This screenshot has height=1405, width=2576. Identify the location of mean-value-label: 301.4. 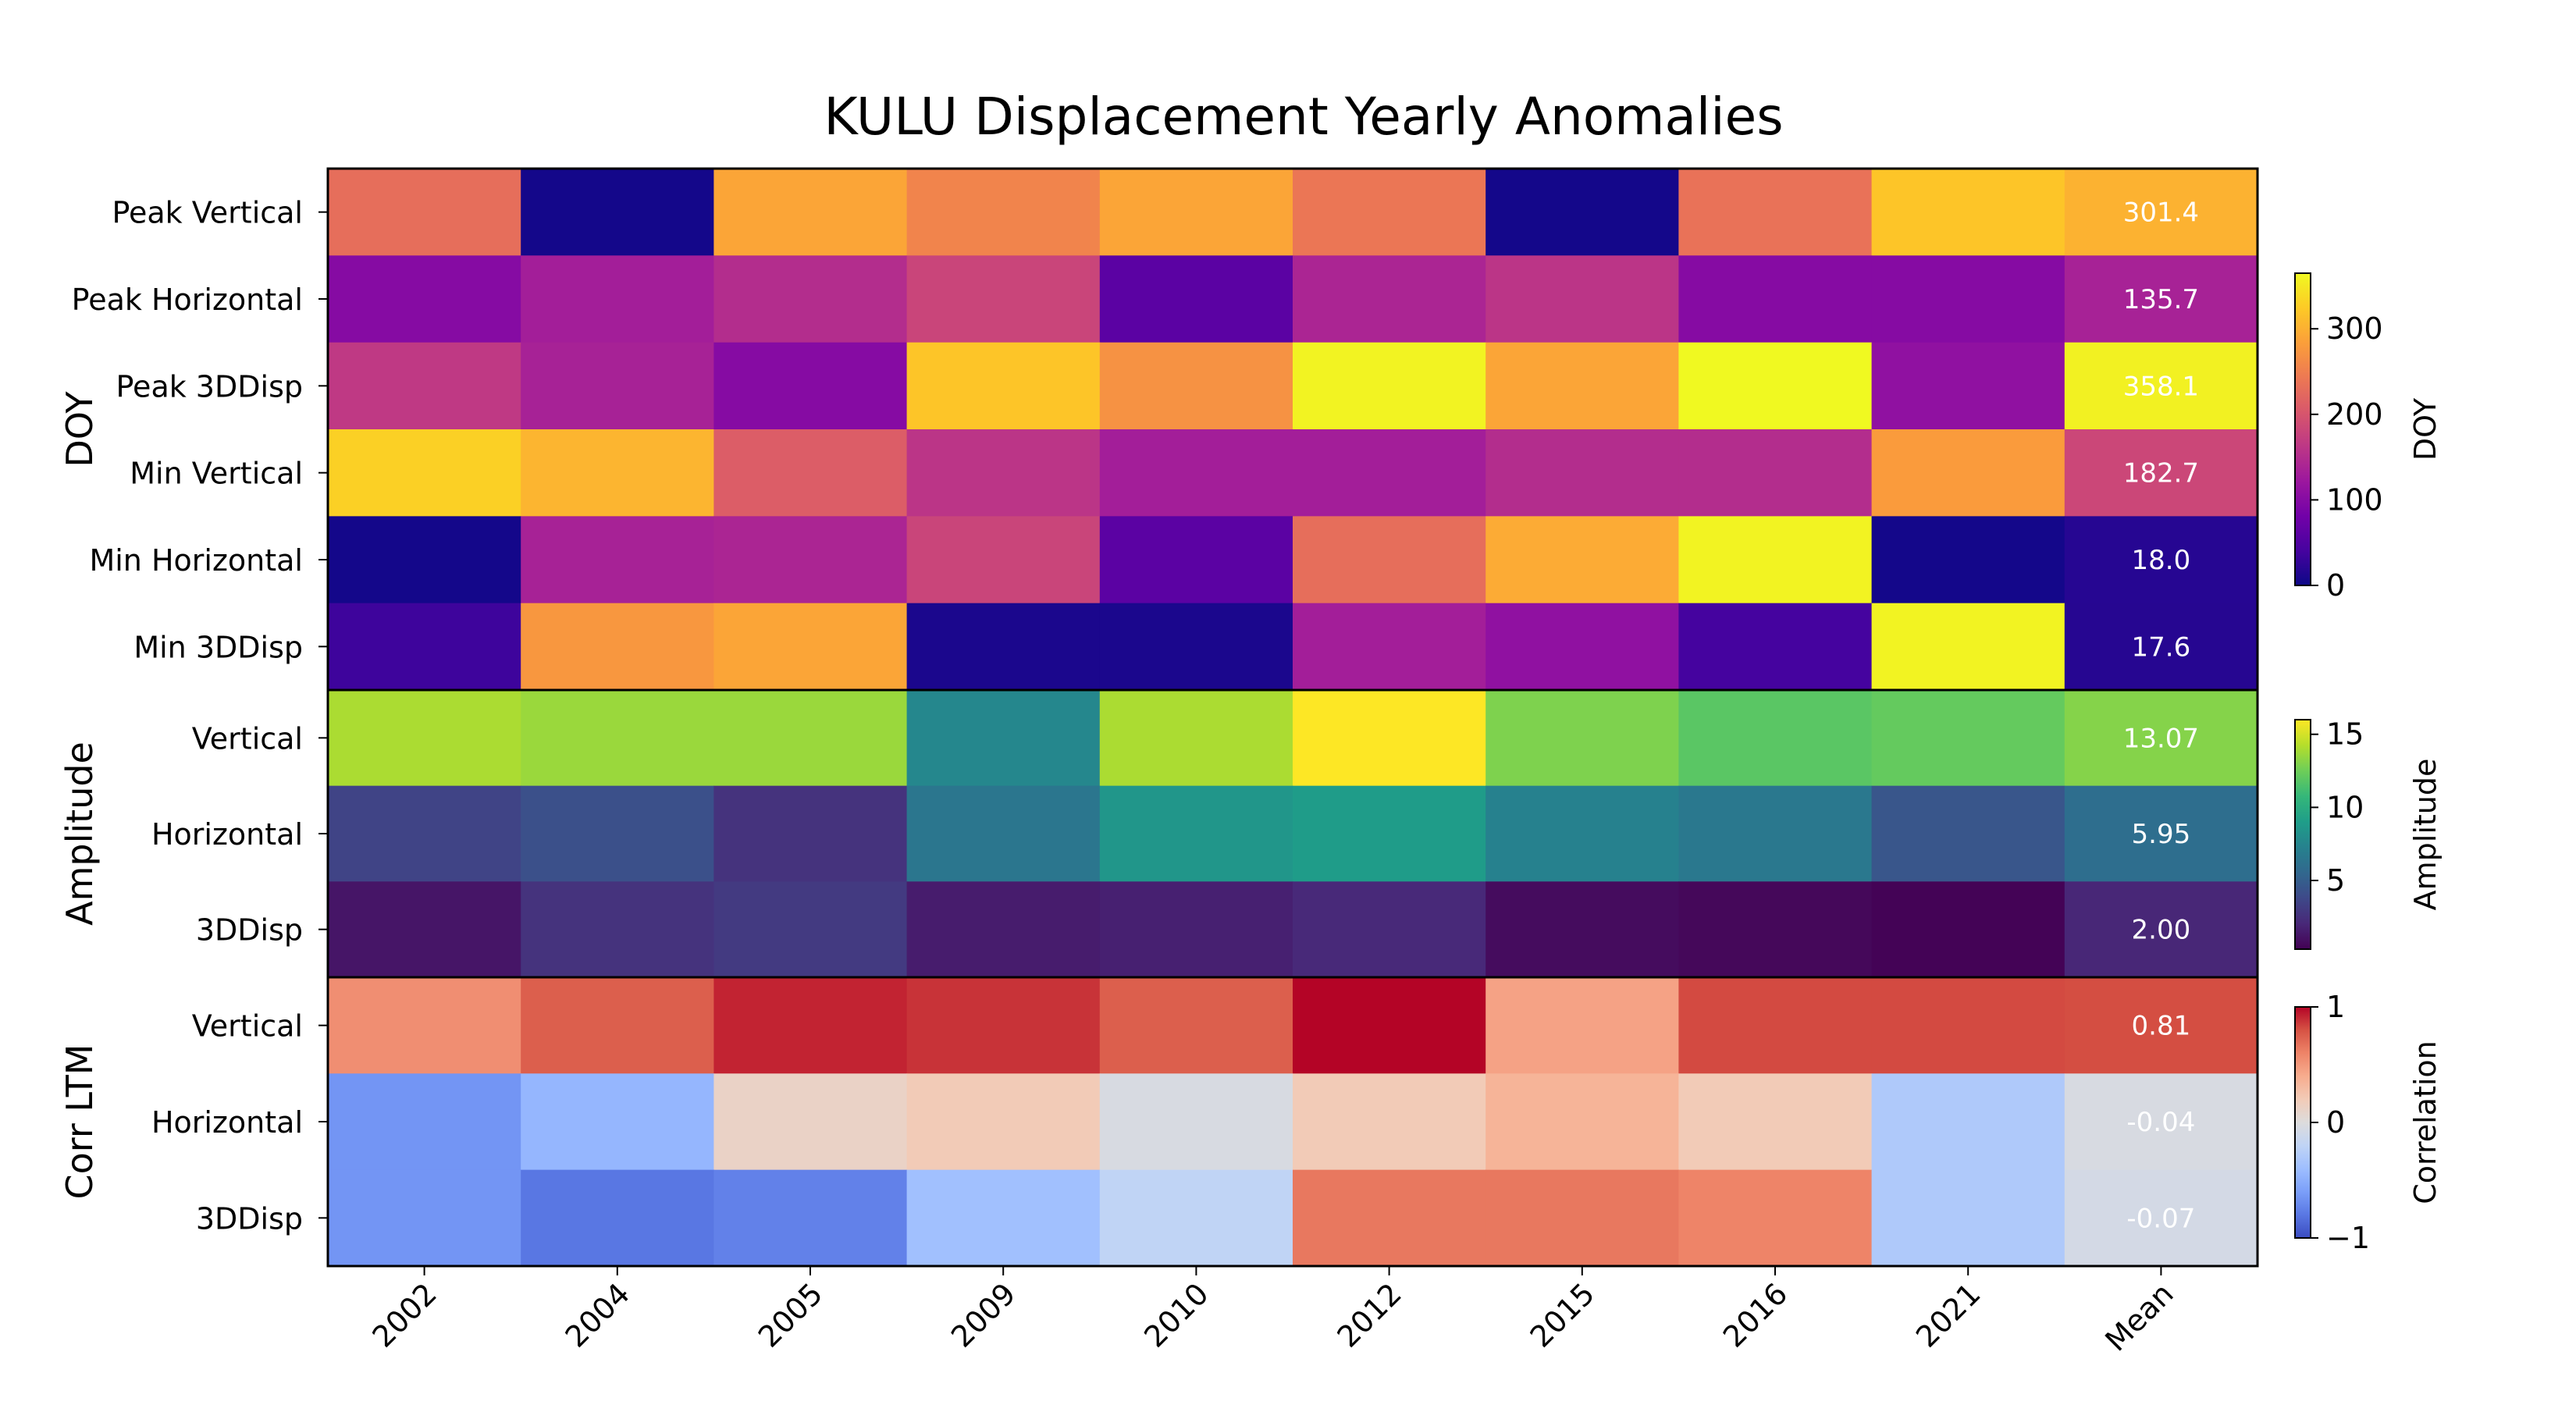
(2161, 213).